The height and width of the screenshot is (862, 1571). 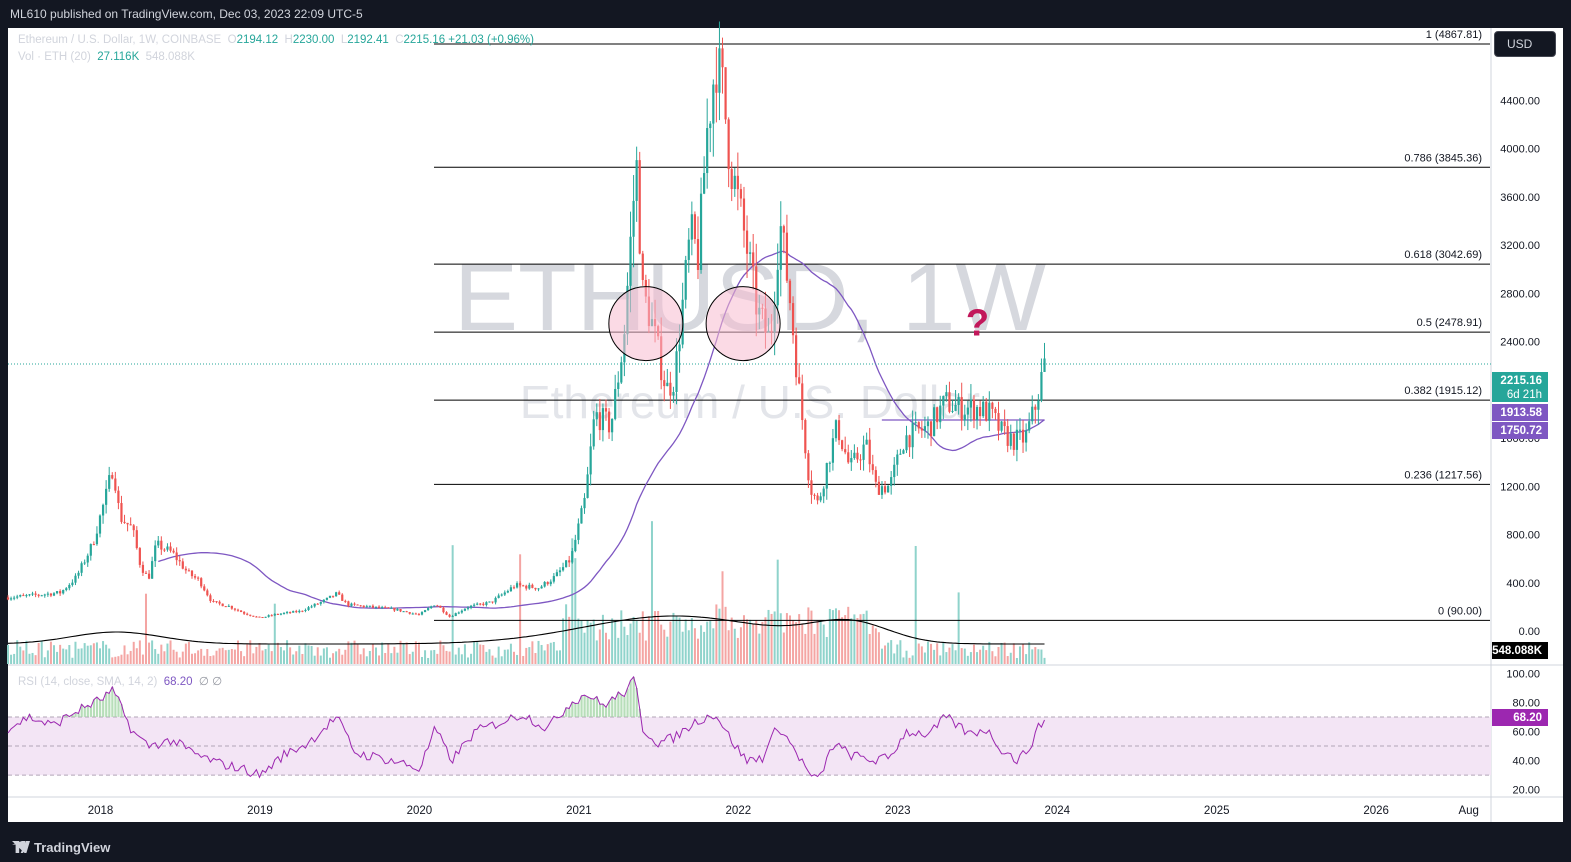 What do you see at coordinates (61, 848) in the screenshot?
I see `tradingview-logo: TradingView` at bounding box center [61, 848].